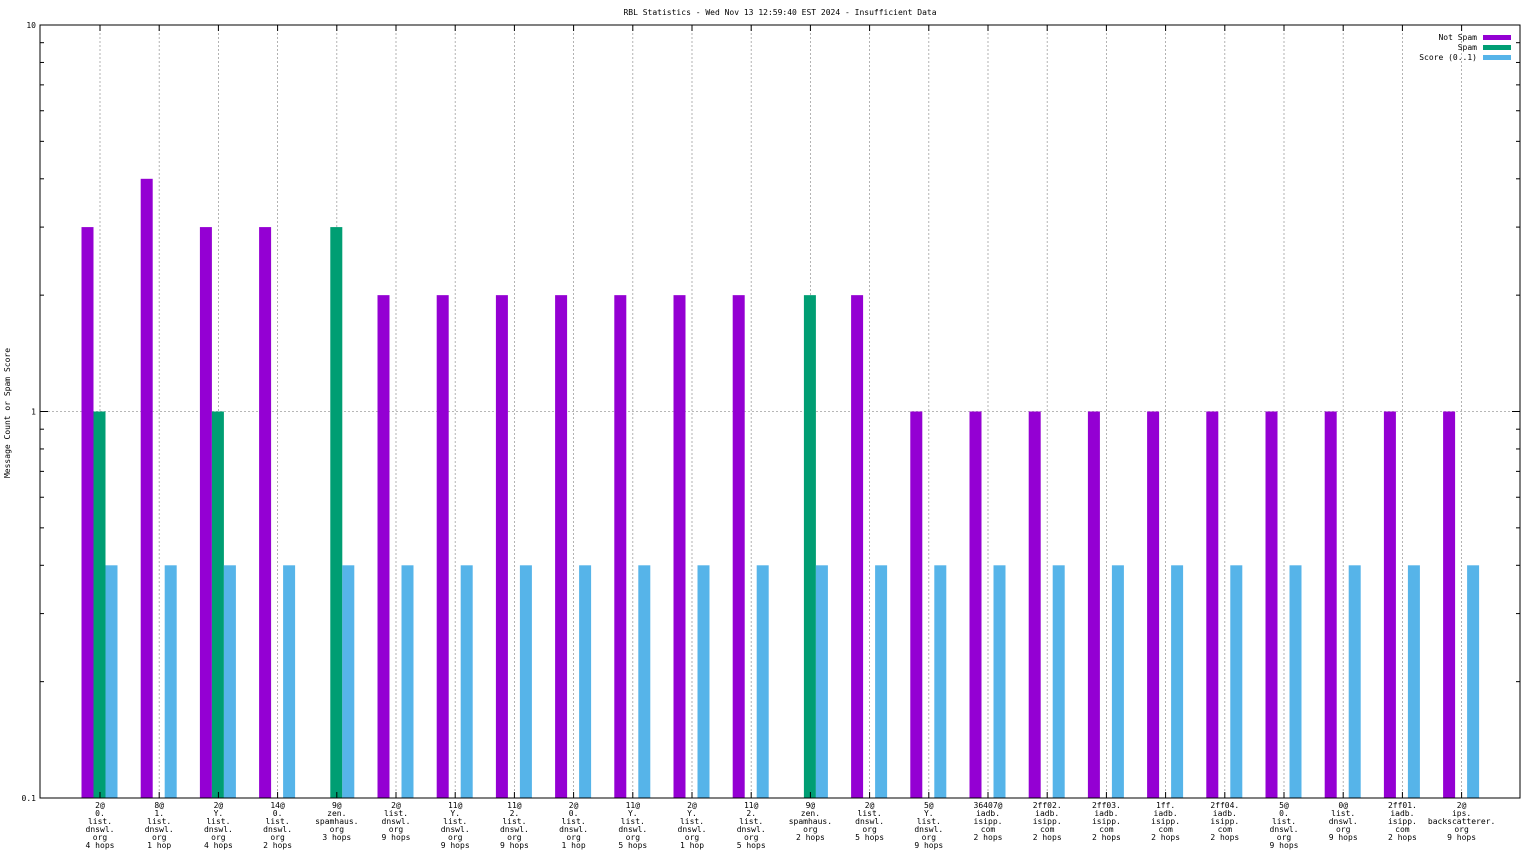 The width and height of the screenshot is (1536, 864). Describe the element at coordinates (336, 821) in the screenshot. I see `x-tick-label-line: spamhaus.` at that location.